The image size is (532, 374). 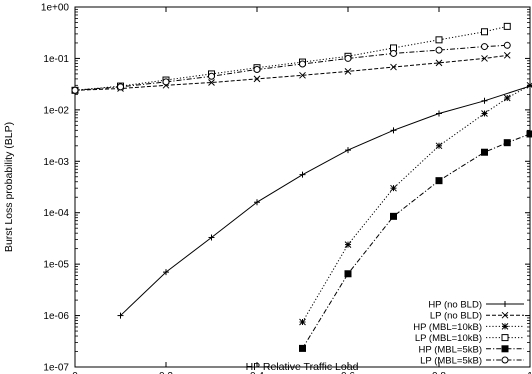 I want to click on series-line, so click(x=291, y=58).